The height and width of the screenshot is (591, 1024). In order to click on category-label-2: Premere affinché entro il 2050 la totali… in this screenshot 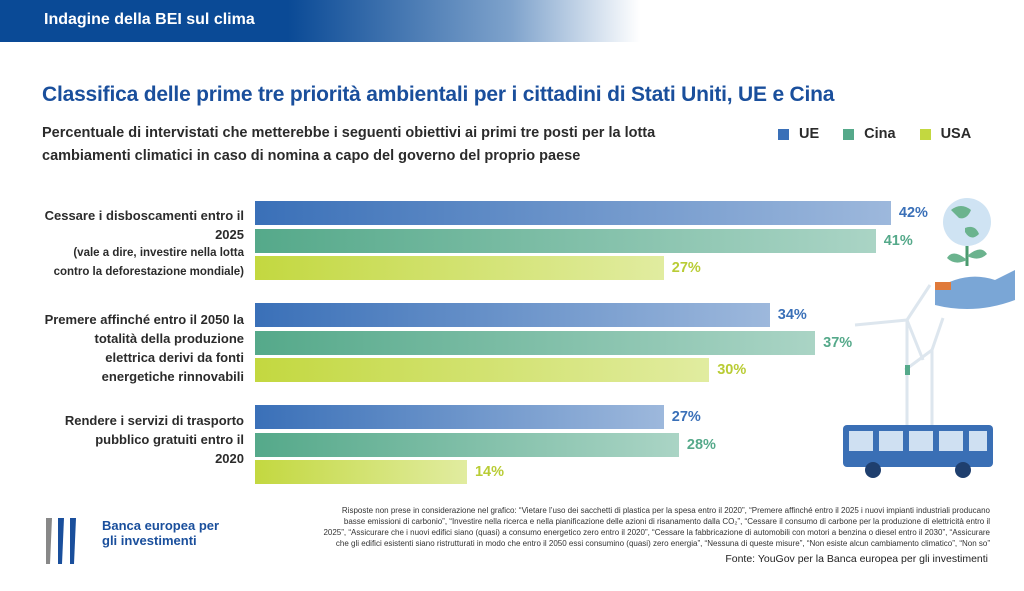, I will do `click(144, 348)`.